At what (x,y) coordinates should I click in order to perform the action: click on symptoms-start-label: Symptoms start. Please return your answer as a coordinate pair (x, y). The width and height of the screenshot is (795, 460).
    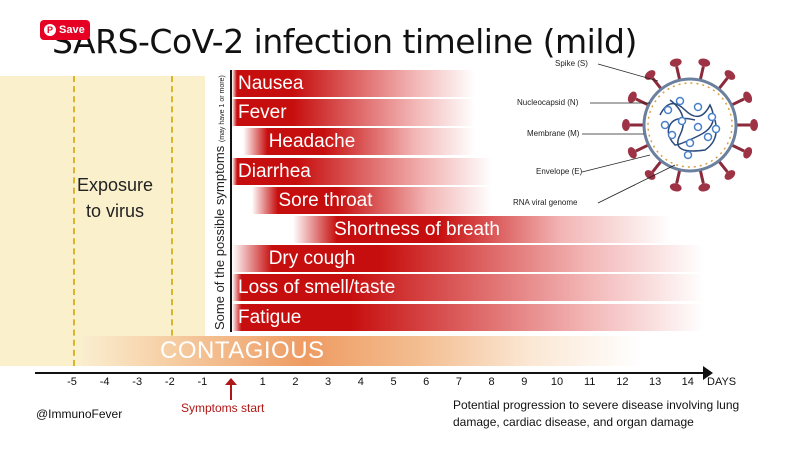
    Looking at the image, I should click on (223, 408).